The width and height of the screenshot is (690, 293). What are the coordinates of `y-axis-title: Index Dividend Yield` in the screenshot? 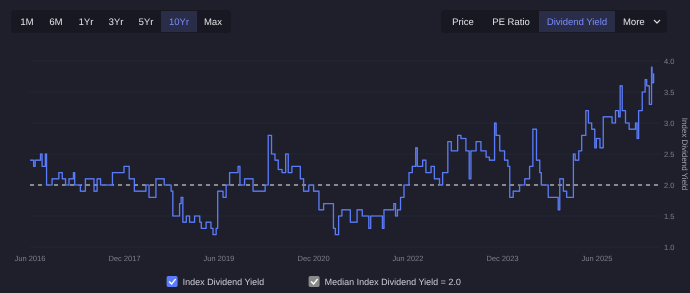 It's located at (684, 154).